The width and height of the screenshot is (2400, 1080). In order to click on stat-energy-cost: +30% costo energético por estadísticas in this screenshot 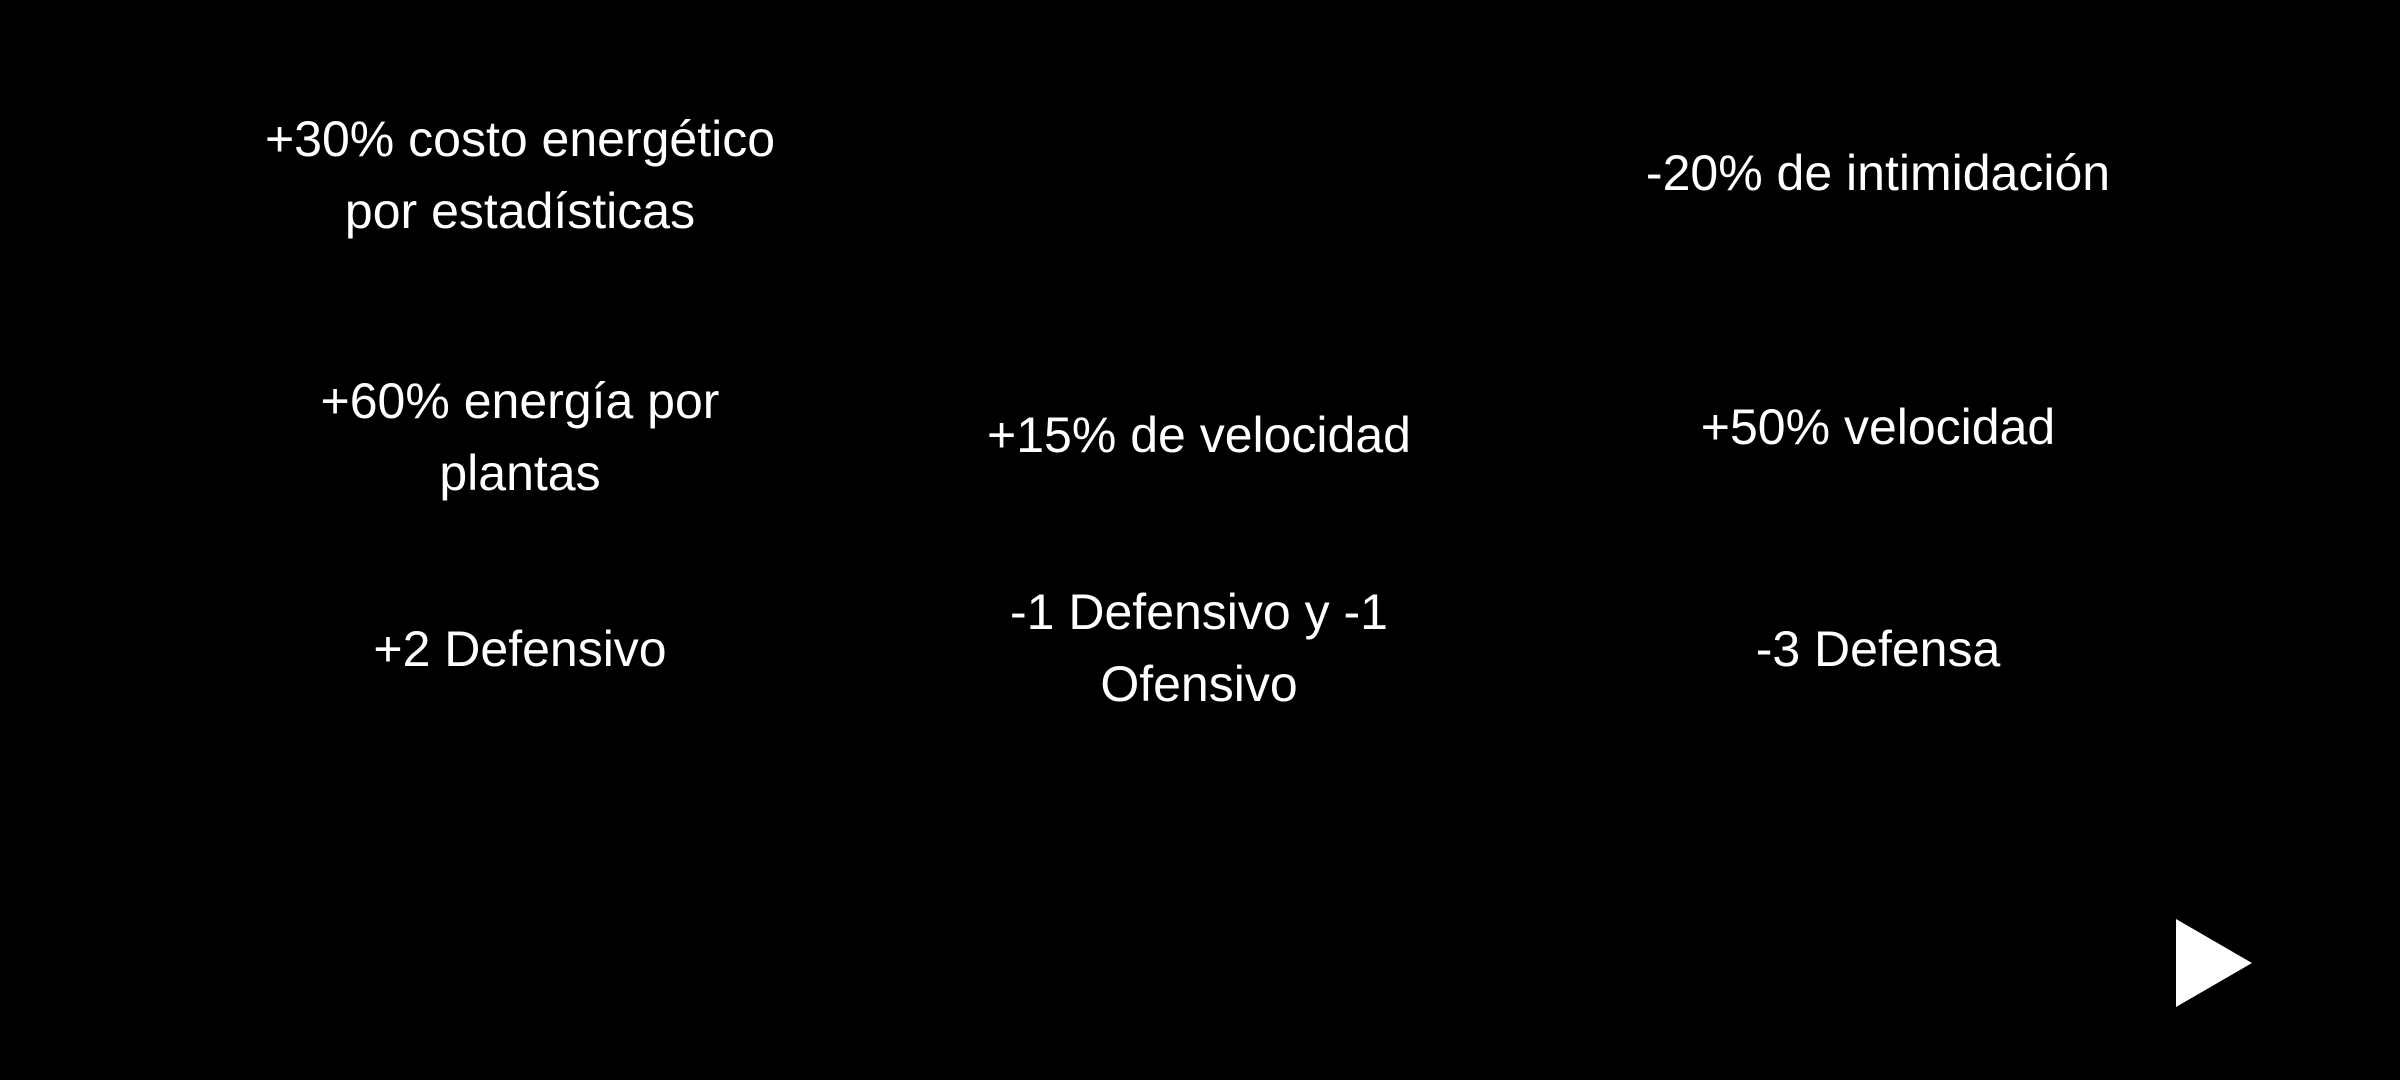, I will do `click(520, 175)`.